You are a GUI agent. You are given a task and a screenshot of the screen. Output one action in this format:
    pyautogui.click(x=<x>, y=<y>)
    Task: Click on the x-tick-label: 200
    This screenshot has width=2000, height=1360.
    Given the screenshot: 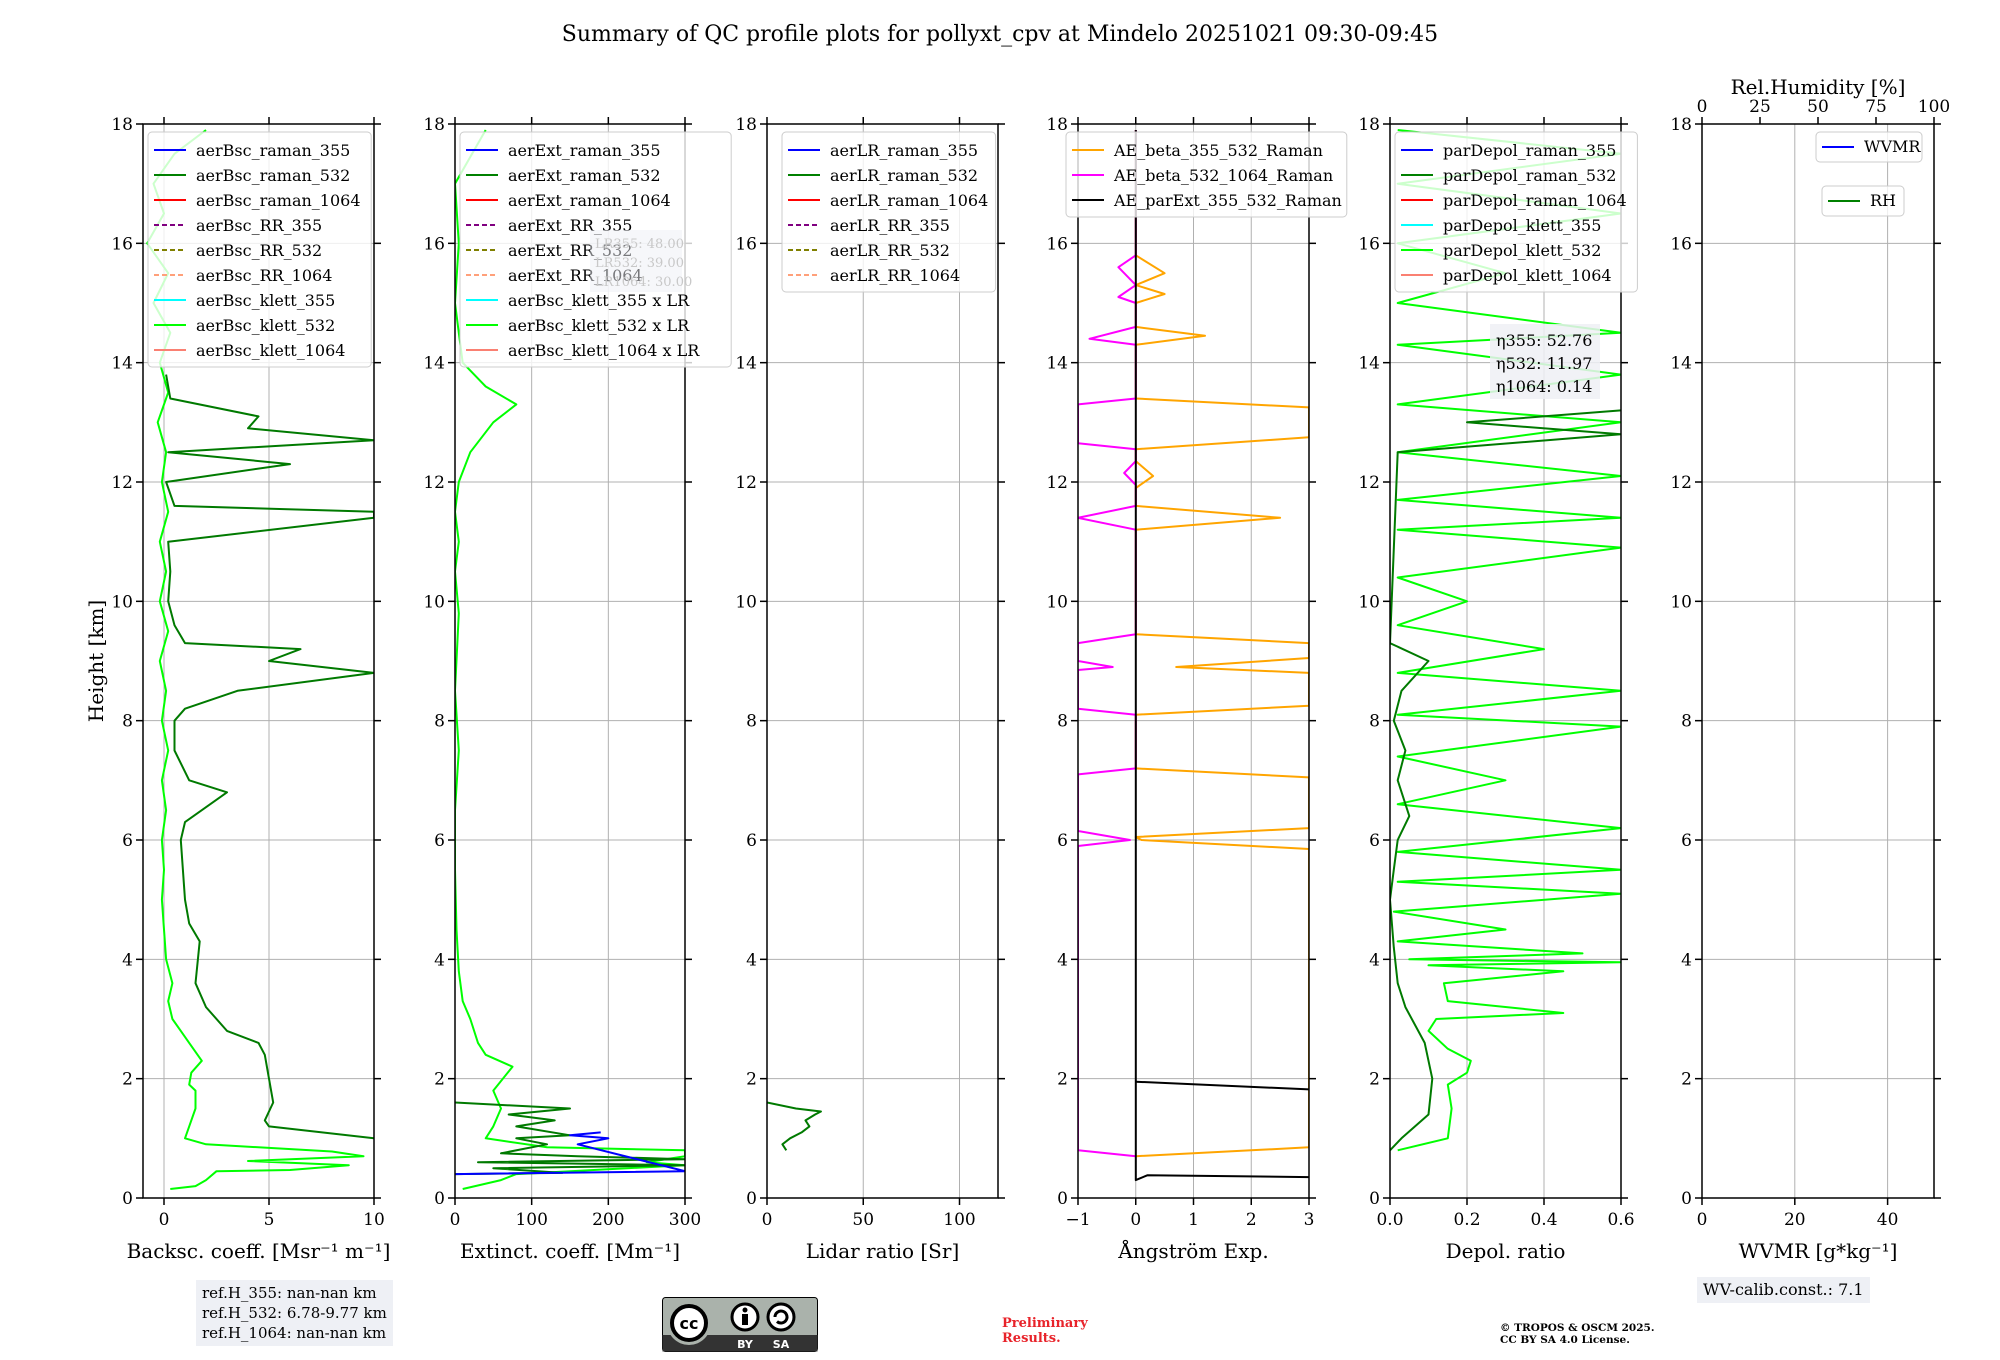 What is the action you would take?
    pyautogui.click(x=608, y=1220)
    